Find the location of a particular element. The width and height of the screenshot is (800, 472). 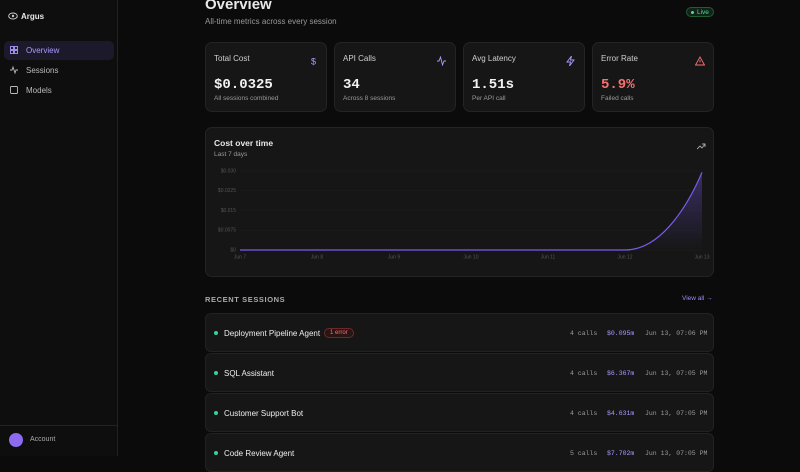

stat-icon: $ is located at coordinates (313, 59).